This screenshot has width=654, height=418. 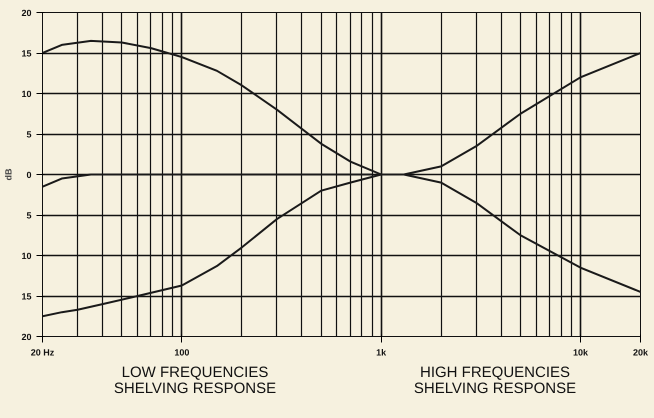 What do you see at coordinates (29, 175) in the screenshot?
I see `y-tick-label: 0` at bounding box center [29, 175].